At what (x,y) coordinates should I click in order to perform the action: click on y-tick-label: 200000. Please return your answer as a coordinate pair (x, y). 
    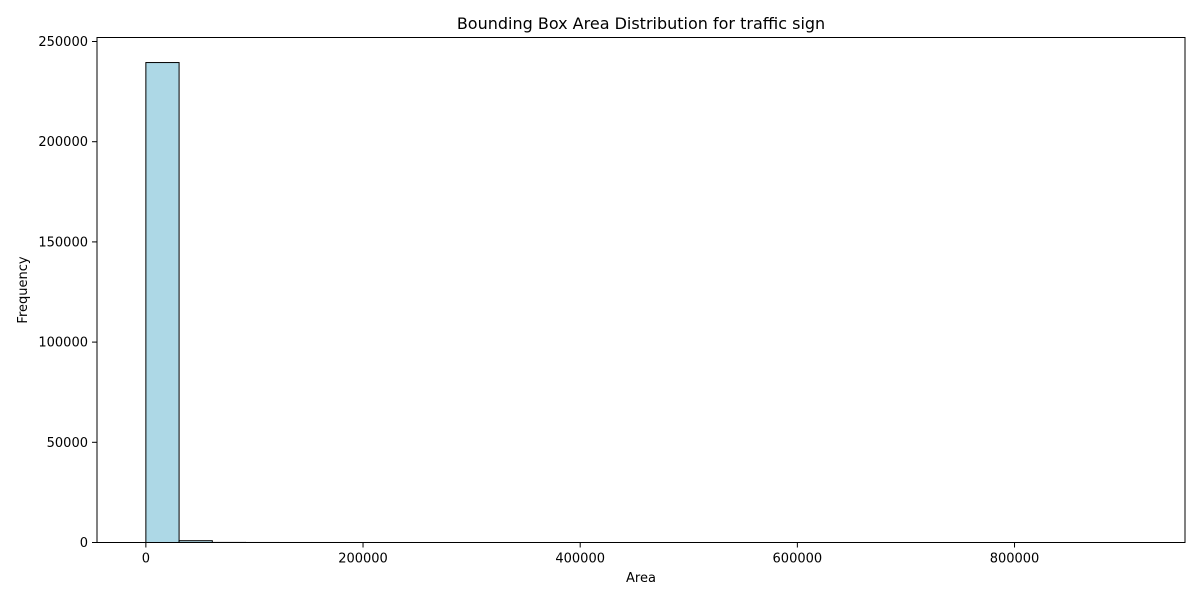
    Looking at the image, I should click on (63, 142).